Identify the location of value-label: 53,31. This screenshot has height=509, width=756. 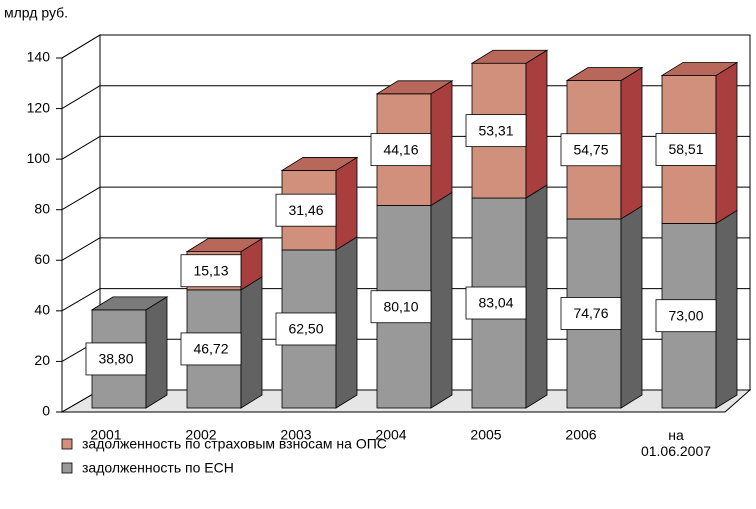
(495, 130).